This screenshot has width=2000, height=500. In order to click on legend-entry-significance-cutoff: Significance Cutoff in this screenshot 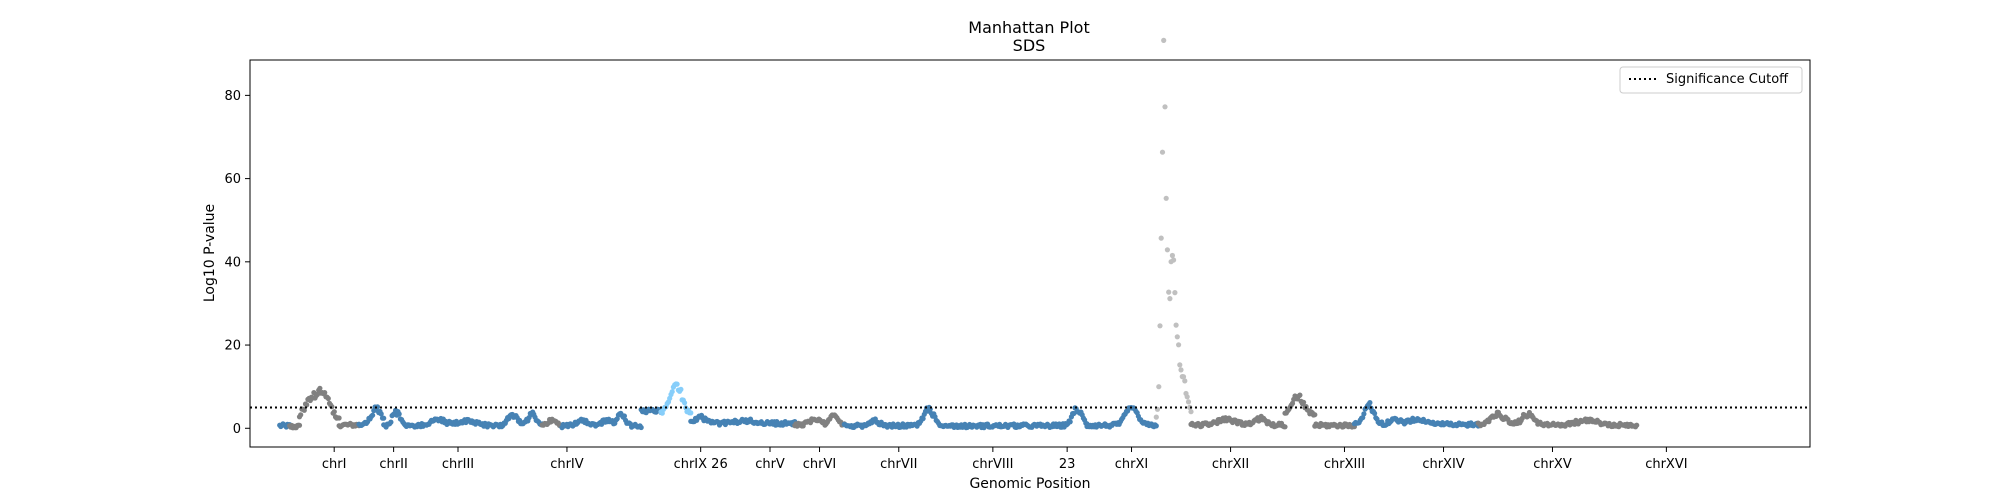, I will do `click(1727, 79)`.